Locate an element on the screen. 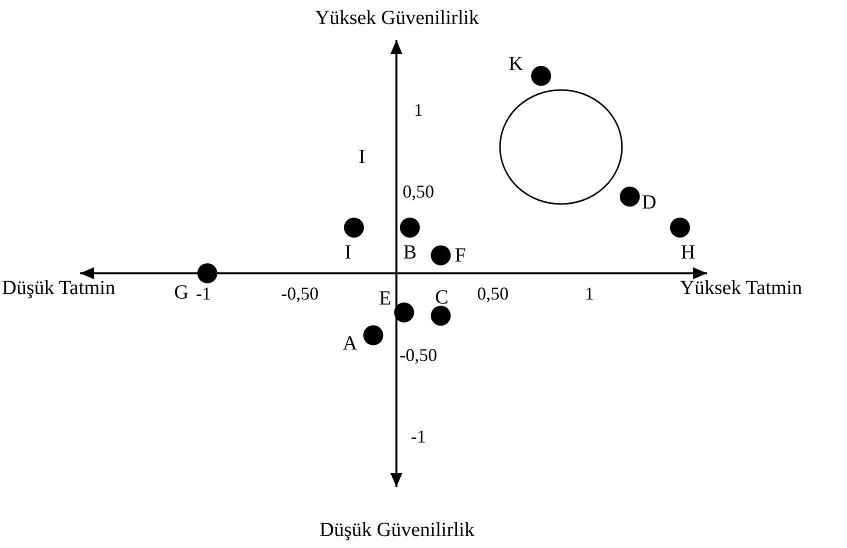  x-tick-label: 0,50 is located at coordinates (493, 293).